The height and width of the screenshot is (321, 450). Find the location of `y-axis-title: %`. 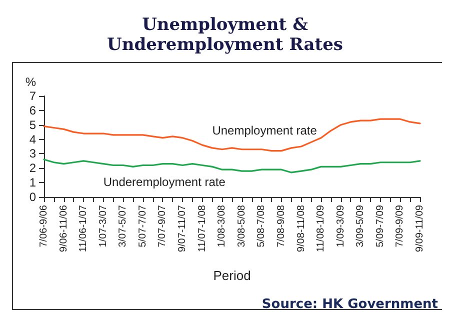

y-axis-title: % is located at coordinates (30, 82).